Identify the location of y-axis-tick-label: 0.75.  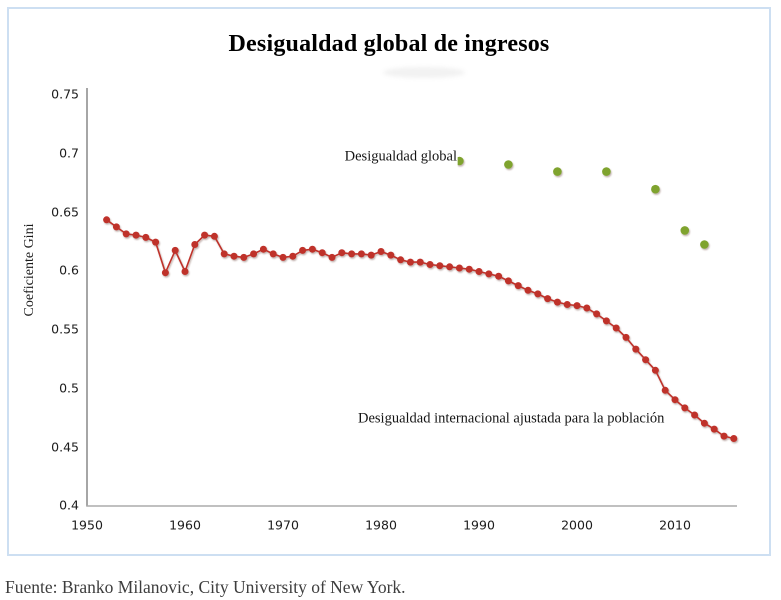
(65, 94).